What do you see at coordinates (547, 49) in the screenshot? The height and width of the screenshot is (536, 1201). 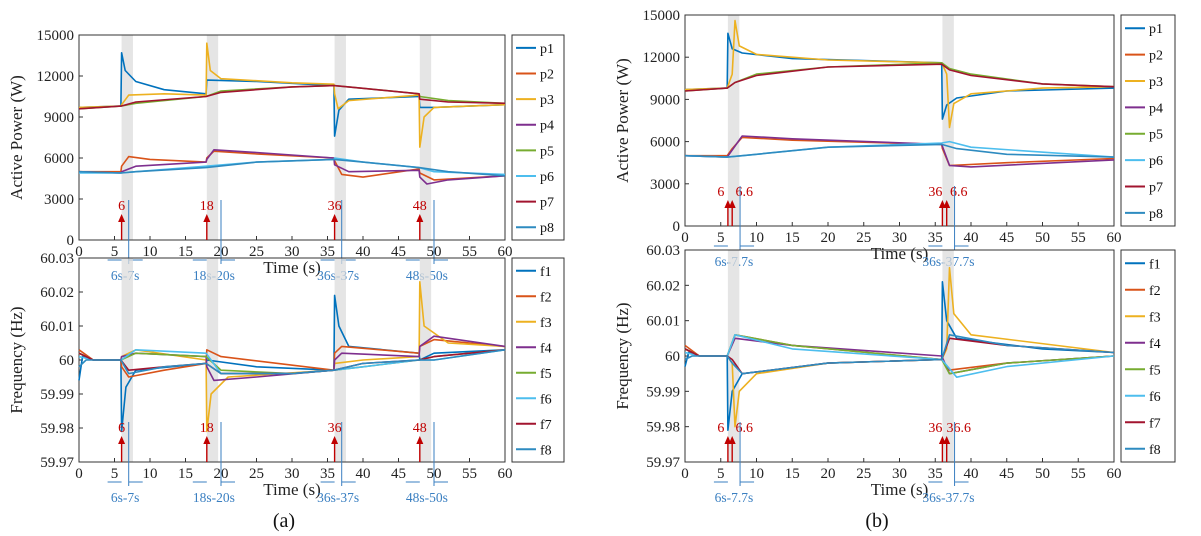 I see `legend-label-p1: p1` at bounding box center [547, 49].